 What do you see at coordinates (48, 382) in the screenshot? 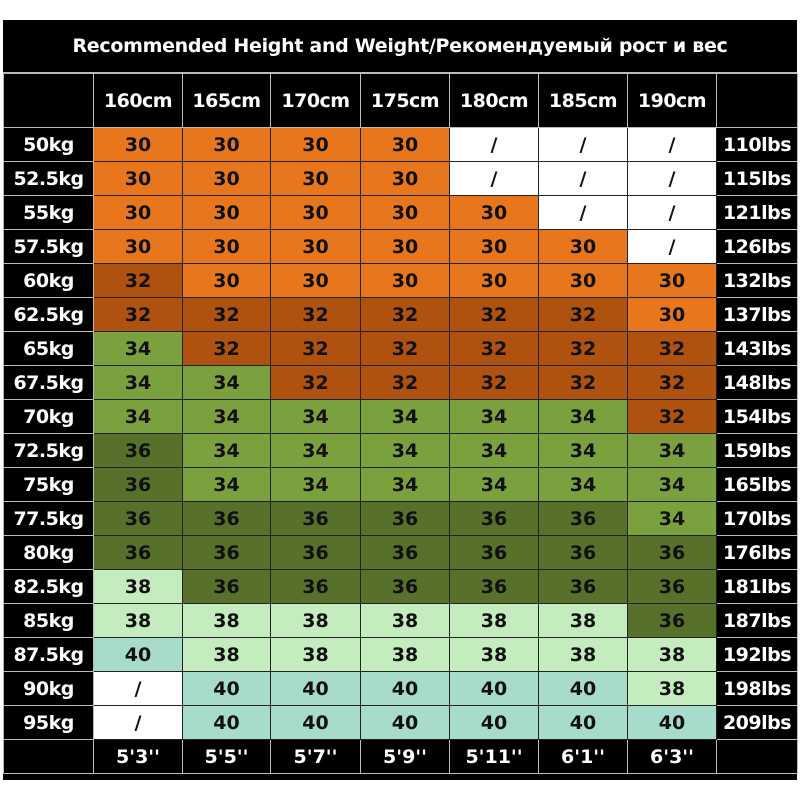
I see `row-label-kg: 67.5kg` at bounding box center [48, 382].